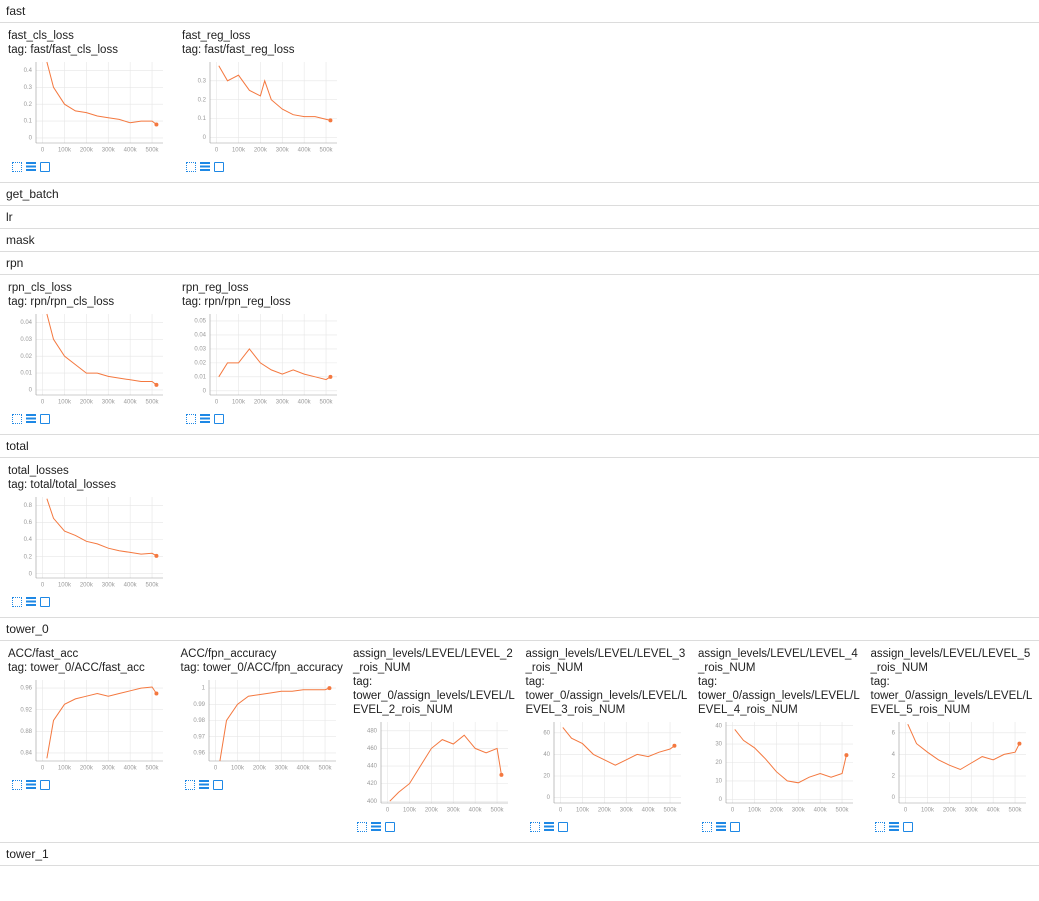 Image resolution: width=1039 pixels, height=901 pixels. I want to click on y-tick-label: 0.1, so click(202, 119).